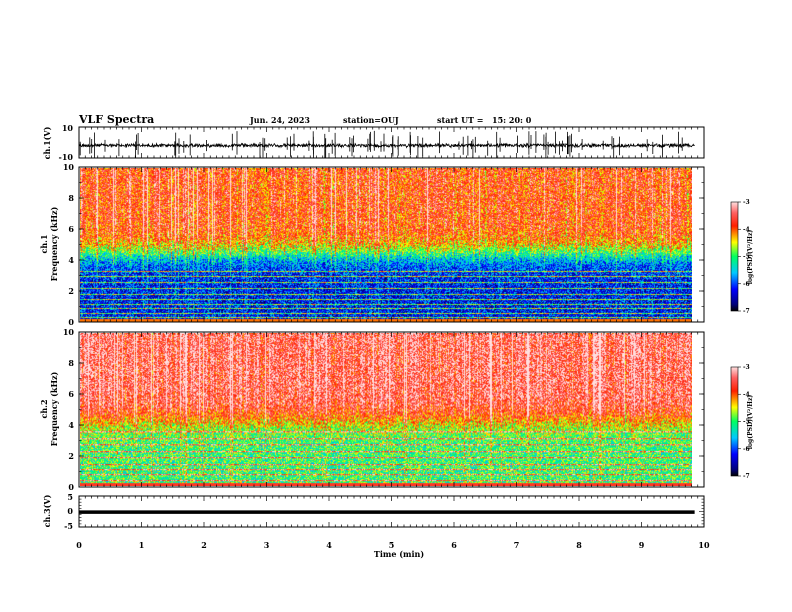 The image size is (792, 612). Describe the element at coordinates (116, 119) in the screenshot. I see `figure-title: VLF Spectra` at that location.